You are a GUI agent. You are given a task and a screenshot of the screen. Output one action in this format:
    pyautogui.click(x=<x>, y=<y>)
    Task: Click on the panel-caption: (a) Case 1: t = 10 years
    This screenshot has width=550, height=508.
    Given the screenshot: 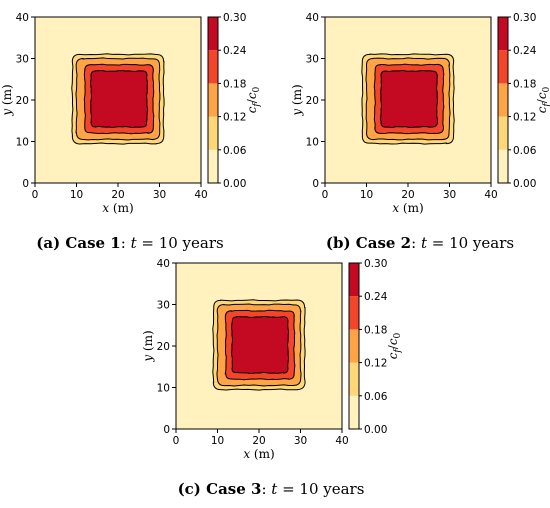 What is the action you would take?
    pyautogui.click(x=129, y=243)
    